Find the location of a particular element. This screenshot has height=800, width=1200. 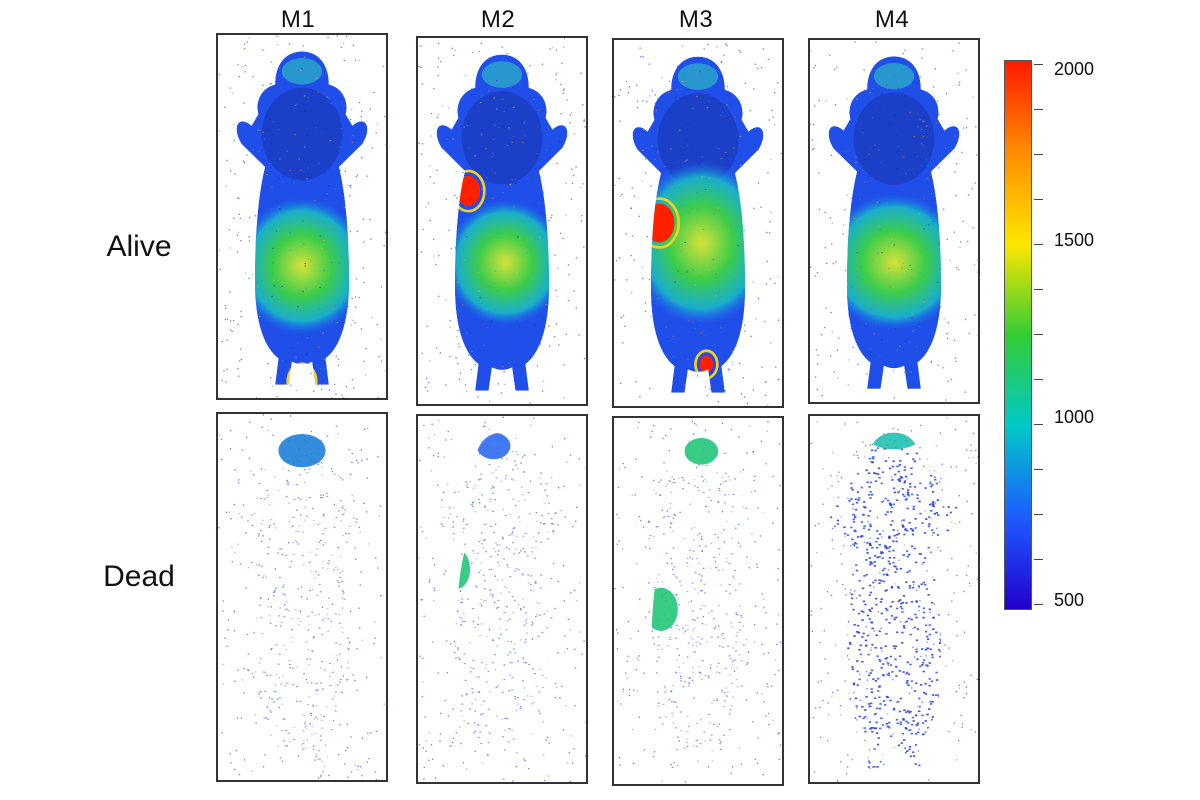

dead-image-m1 is located at coordinates (302, 597).